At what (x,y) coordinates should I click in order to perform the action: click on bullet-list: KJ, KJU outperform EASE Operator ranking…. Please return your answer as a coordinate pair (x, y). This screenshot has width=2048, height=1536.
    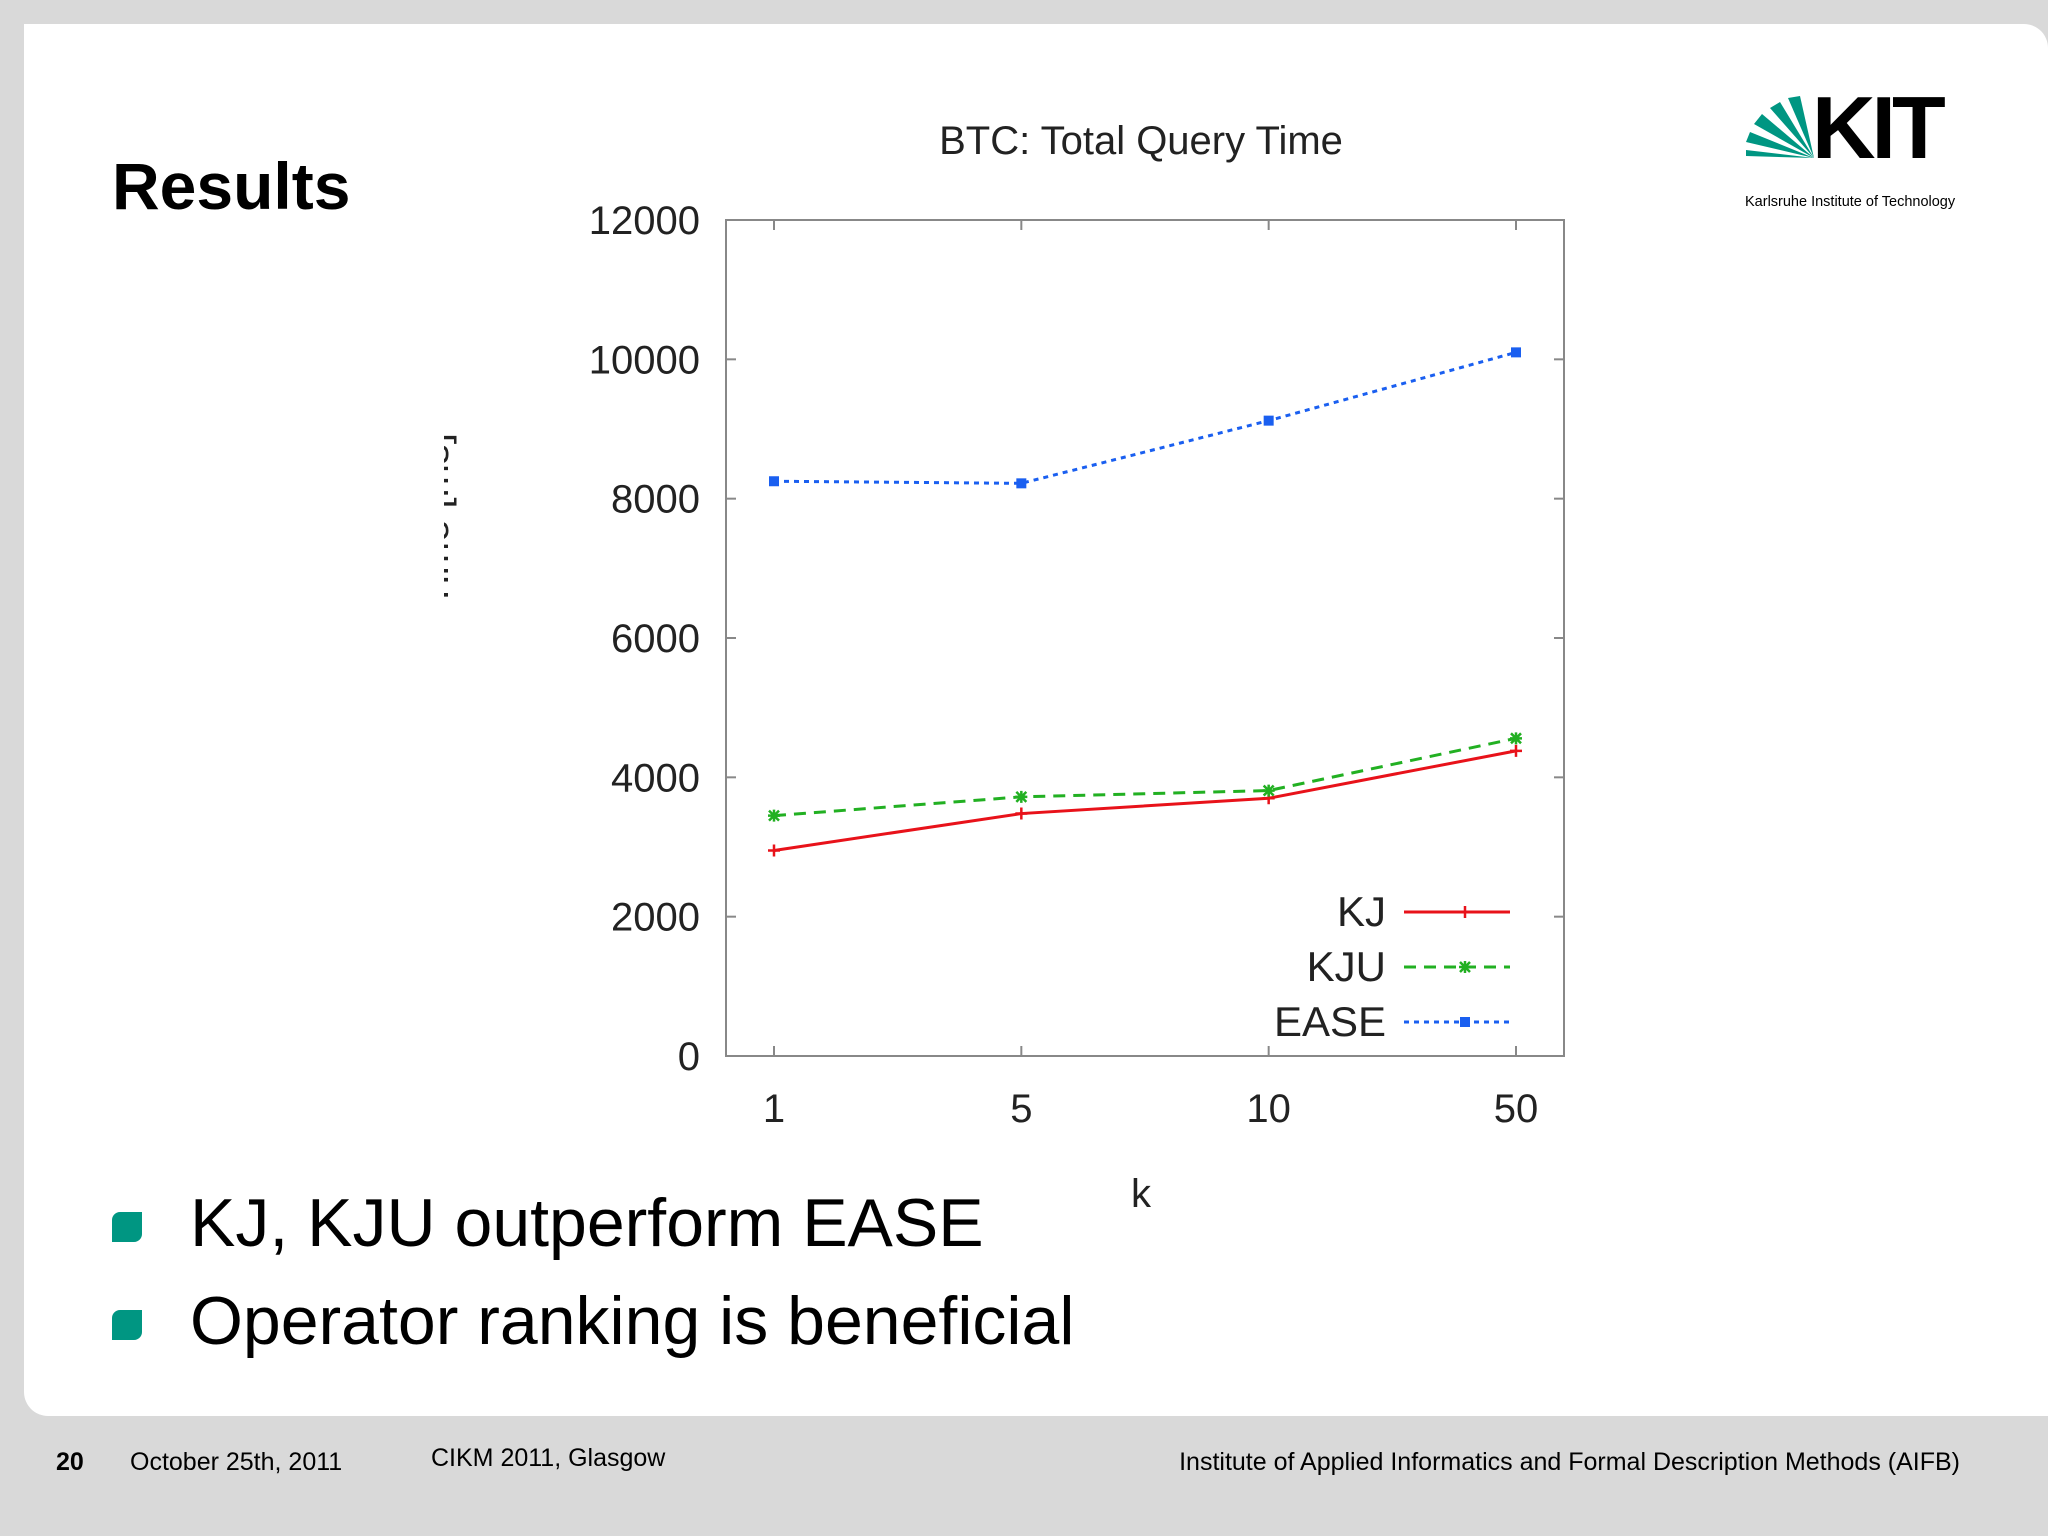
    Looking at the image, I should click on (593, 1272).